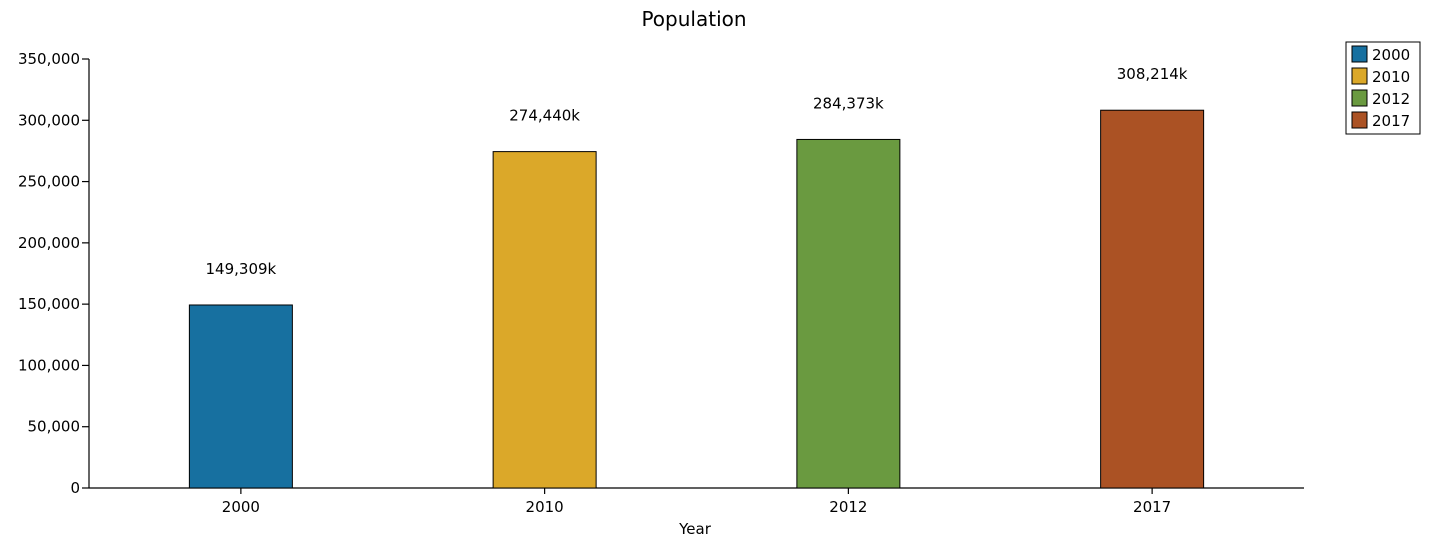  I want to click on bar-2010, so click(544, 320).